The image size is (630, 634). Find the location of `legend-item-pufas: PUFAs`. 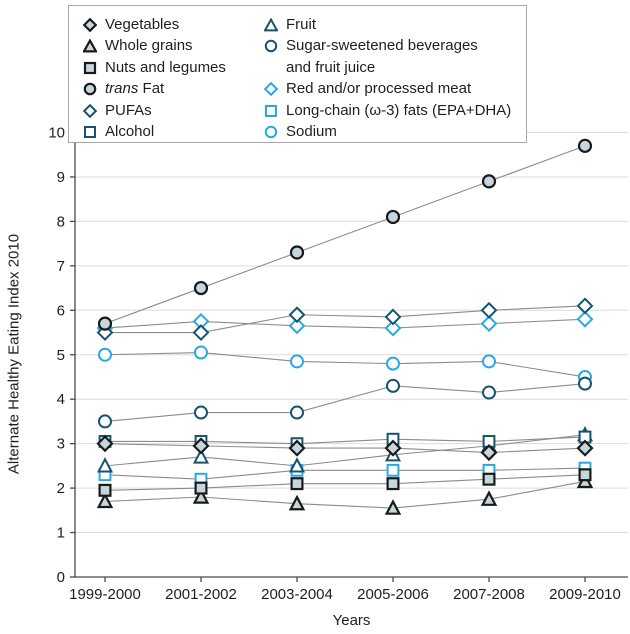

legend-item-pufas: PUFAs is located at coordinates (173, 110).